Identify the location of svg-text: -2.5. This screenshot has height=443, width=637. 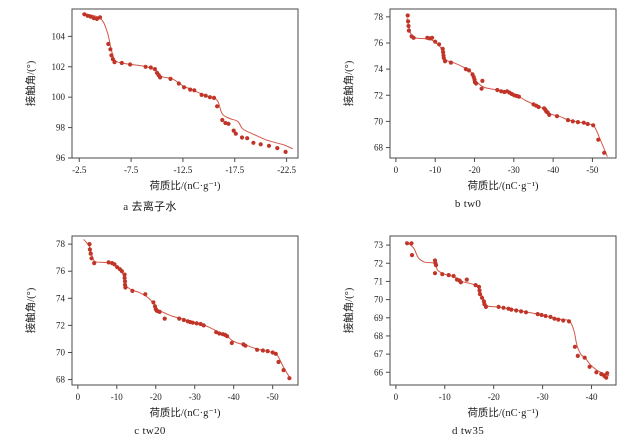
(79, 170).